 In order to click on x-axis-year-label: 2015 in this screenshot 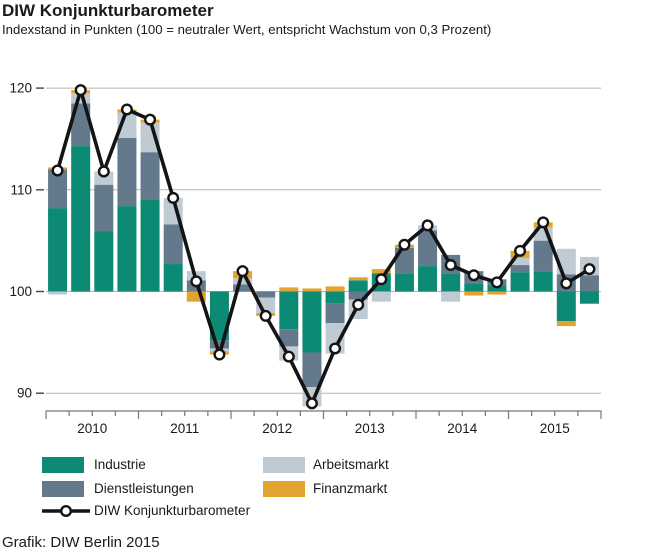, I will do `click(555, 428)`.